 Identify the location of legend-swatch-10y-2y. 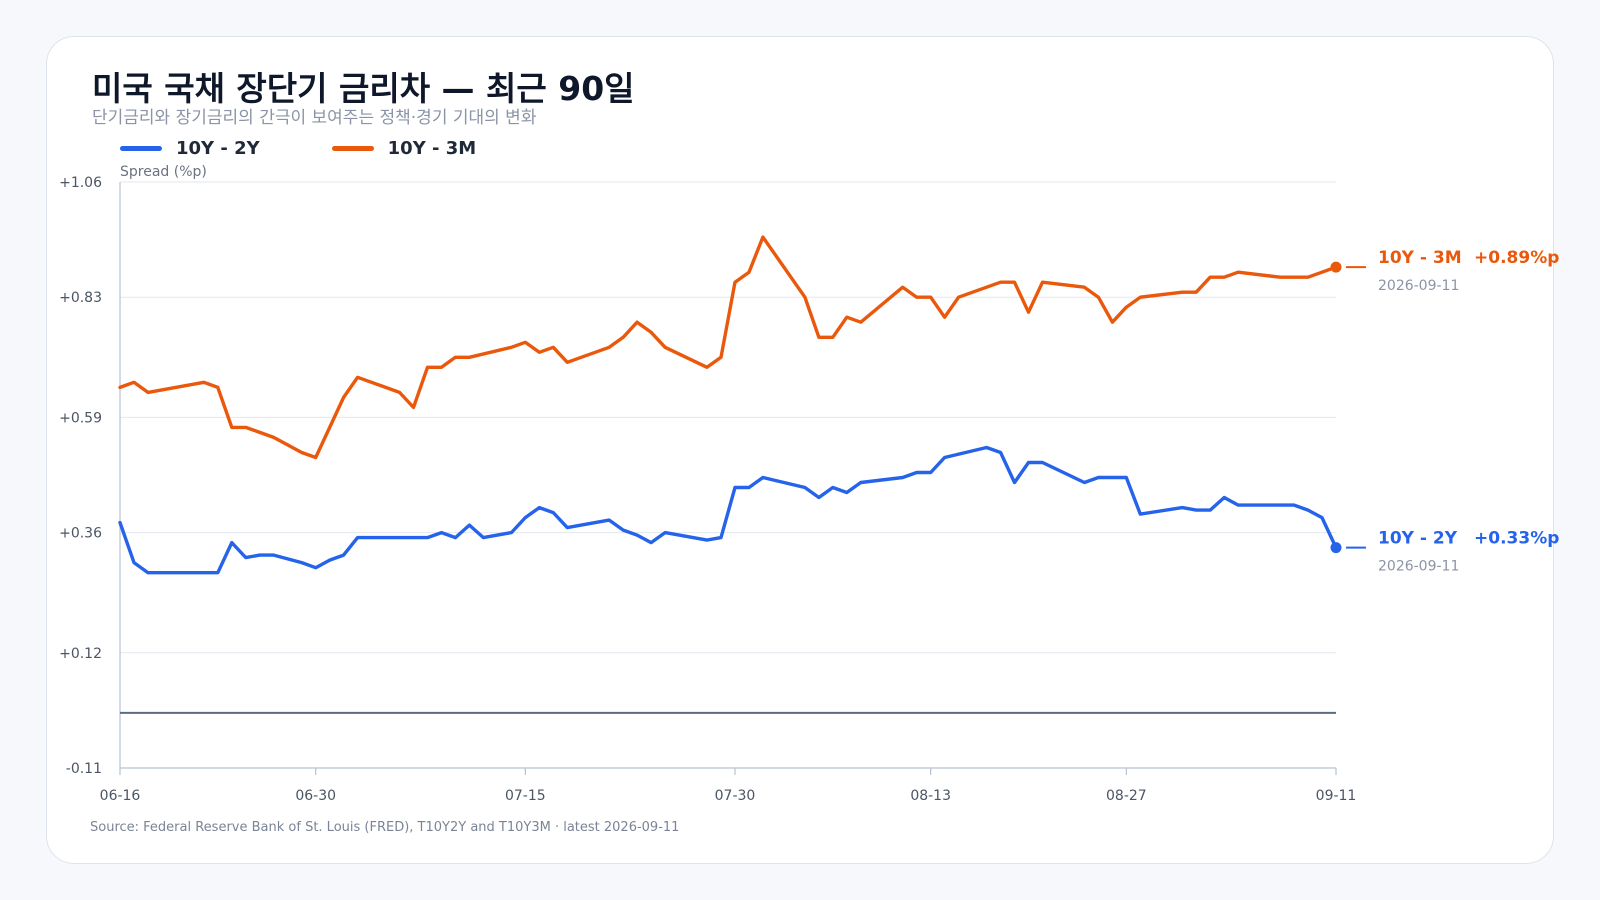
(141, 148).